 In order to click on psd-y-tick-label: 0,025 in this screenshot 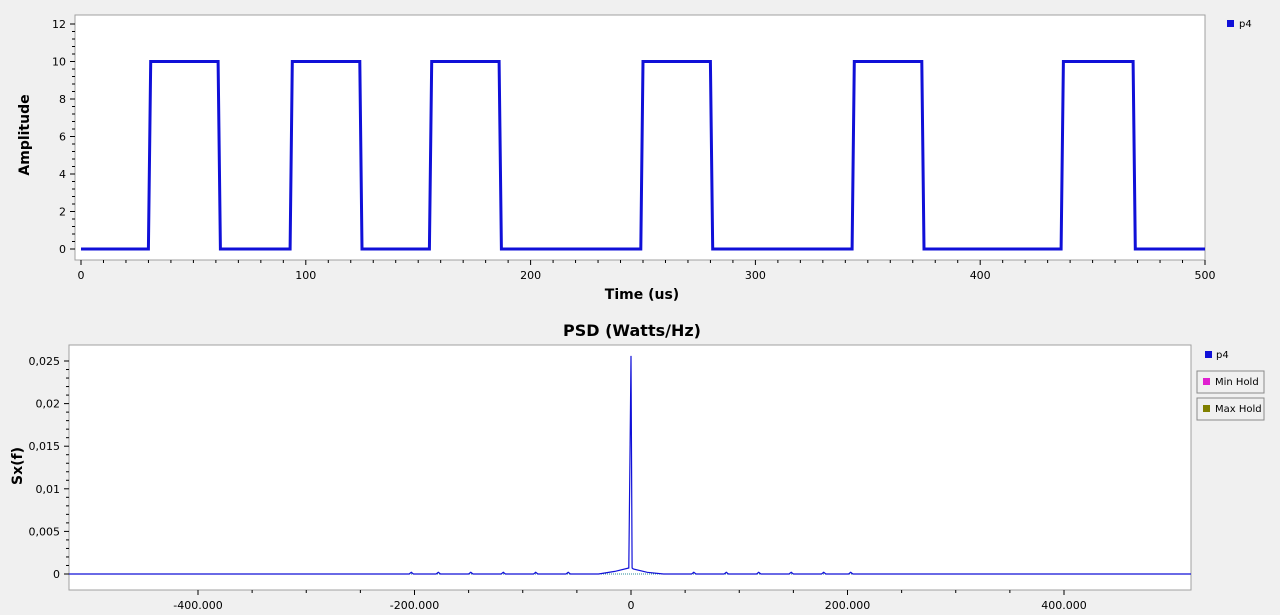, I will do `click(45, 361)`.